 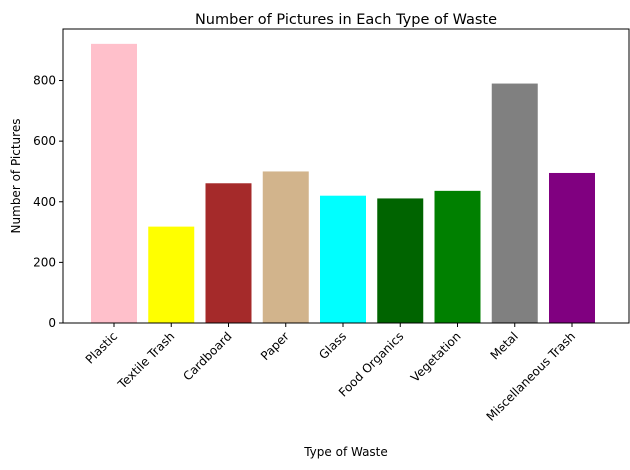 What do you see at coordinates (285, 247) in the screenshot?
I see `bar-paper` at bounding box center [285, 247].